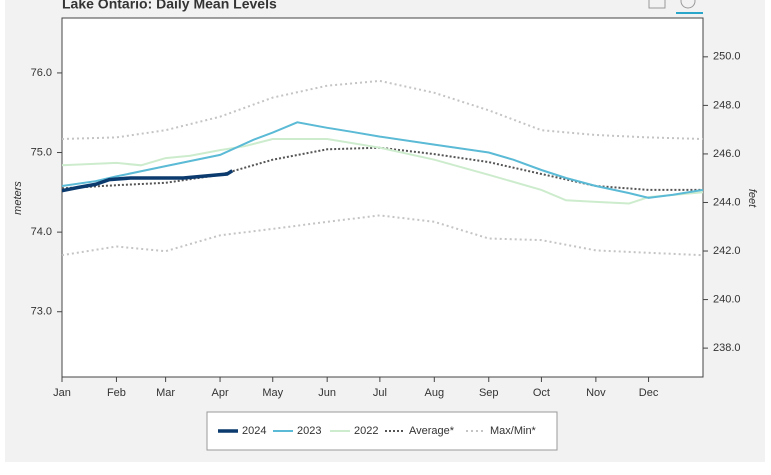  I want to click on y-tick-label: 74.0, so click(41, 232).